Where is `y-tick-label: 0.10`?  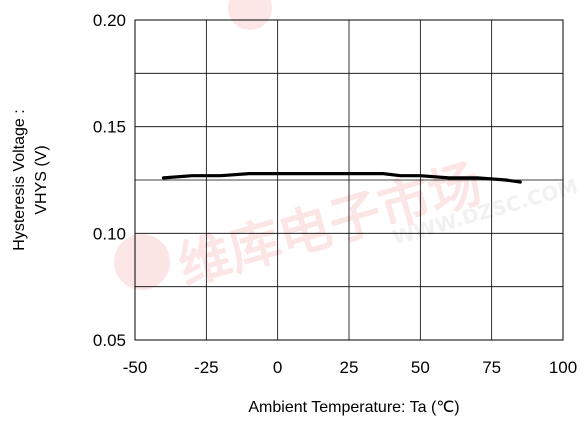
y-tick-label: 0.10 is located at coordinates (109, 233).